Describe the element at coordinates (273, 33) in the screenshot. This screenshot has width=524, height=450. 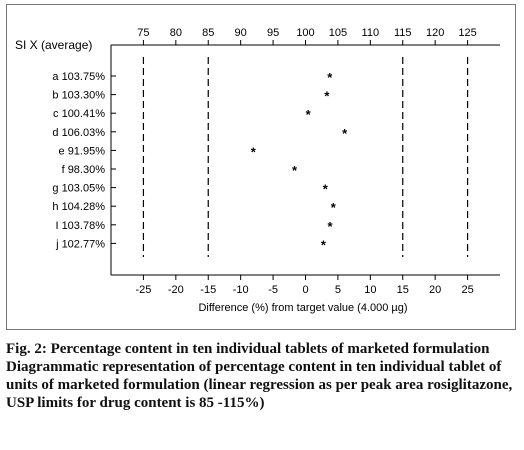
I see `top-tick-label: 95` at that location.